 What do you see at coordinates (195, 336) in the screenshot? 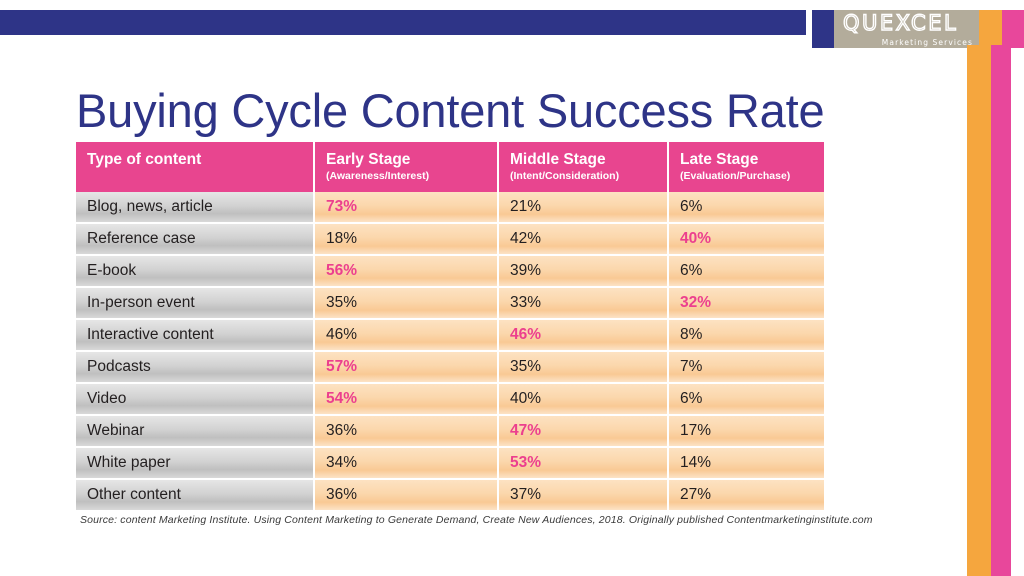
I see `cell-content-type: Interactive content` at bounding box center [195, 336].